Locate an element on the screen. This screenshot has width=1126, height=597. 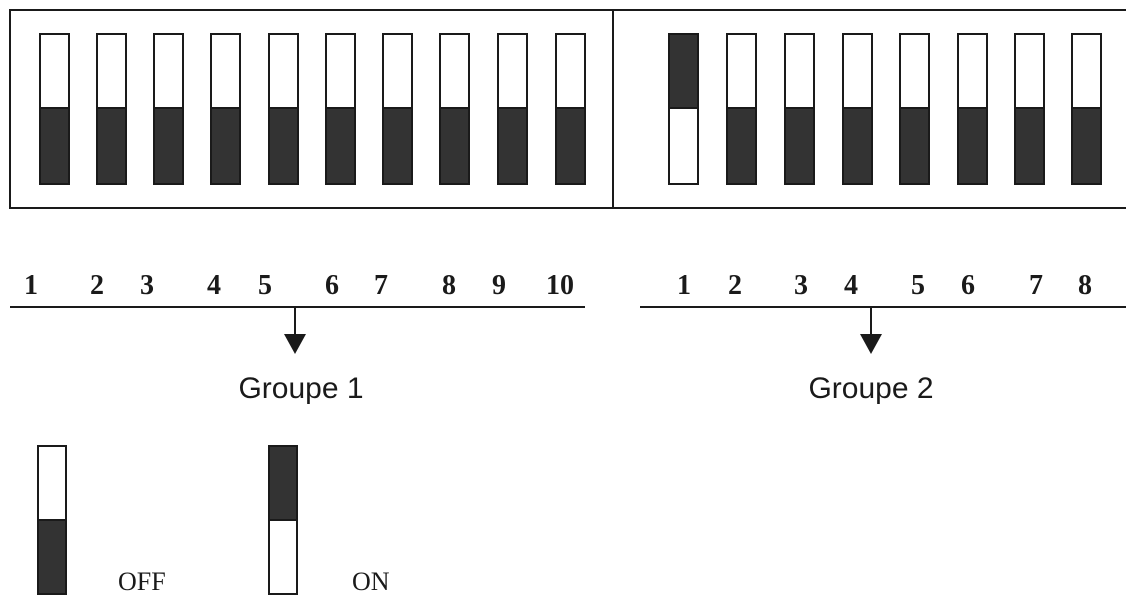
group-2-label: Groupe 2 is located at coordinates (870, 388).